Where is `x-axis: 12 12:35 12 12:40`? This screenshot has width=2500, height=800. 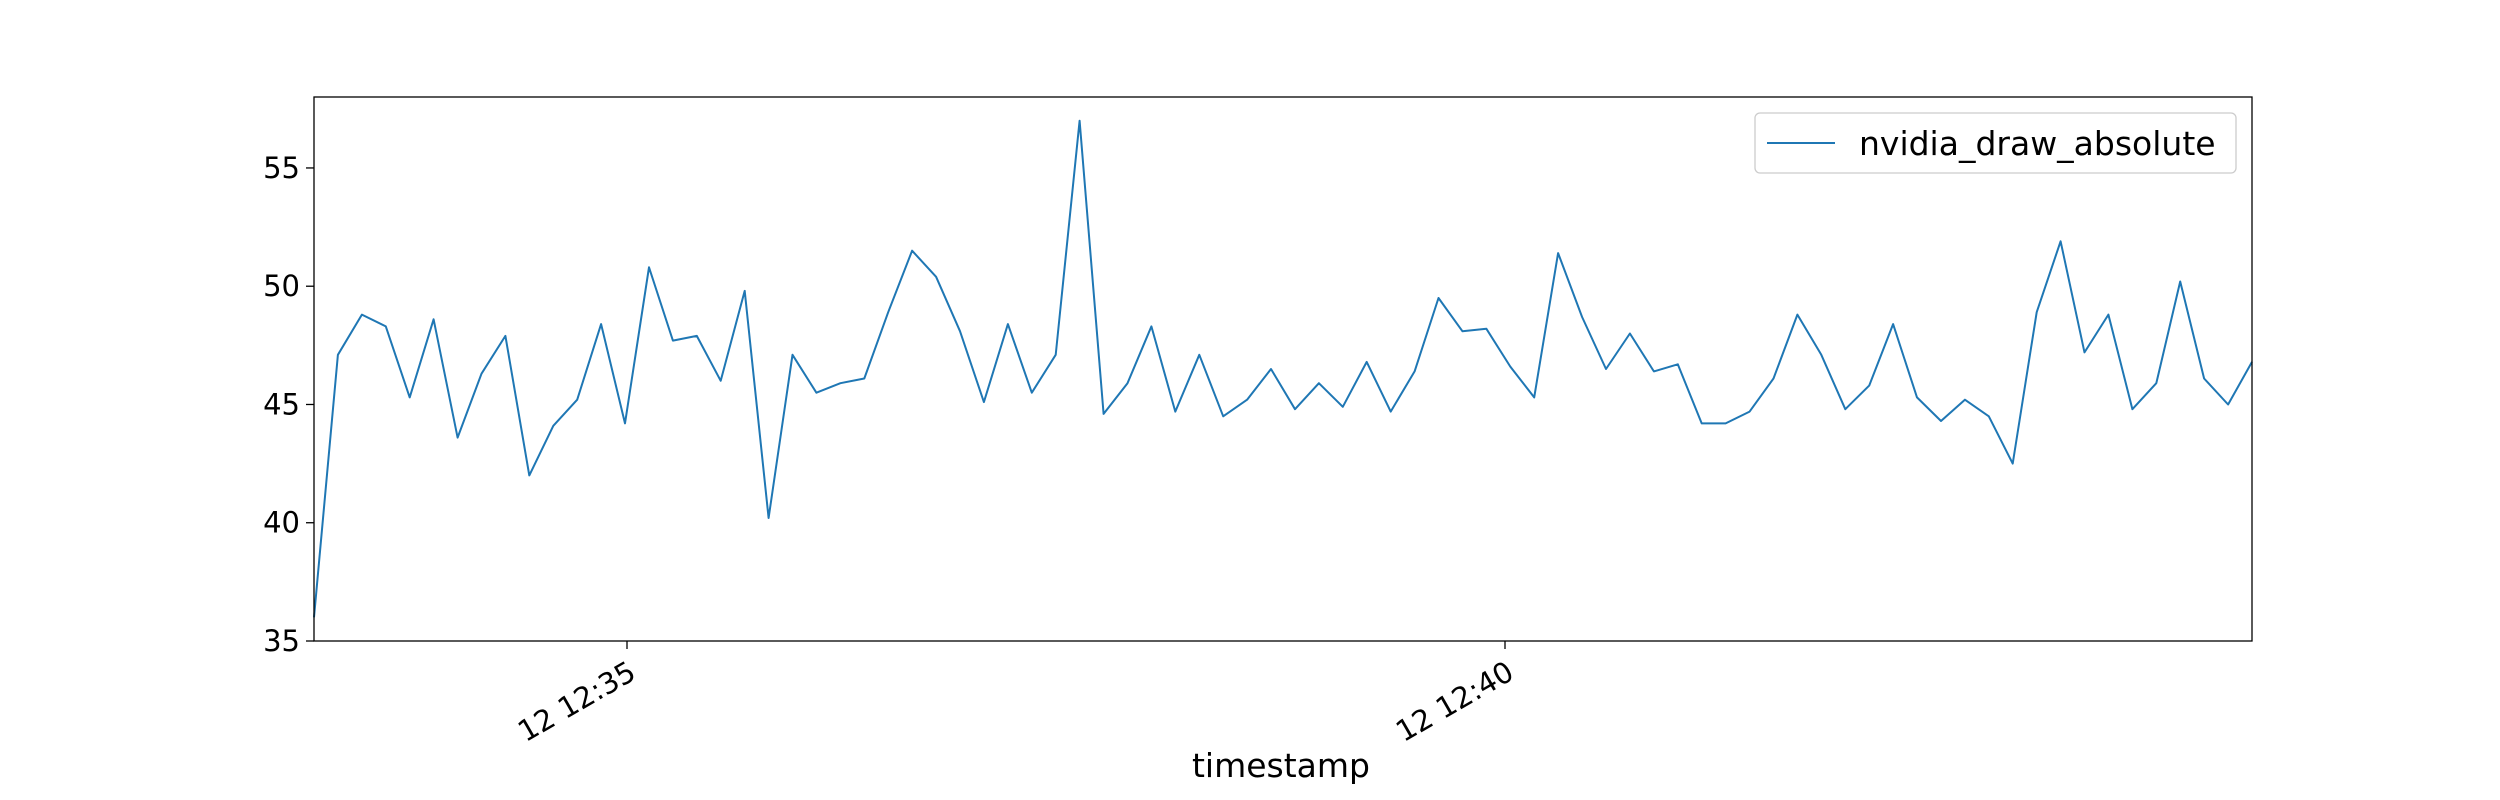 x-axis: 12 12:35 12 12:40 is located at coordinates (1015, 695).